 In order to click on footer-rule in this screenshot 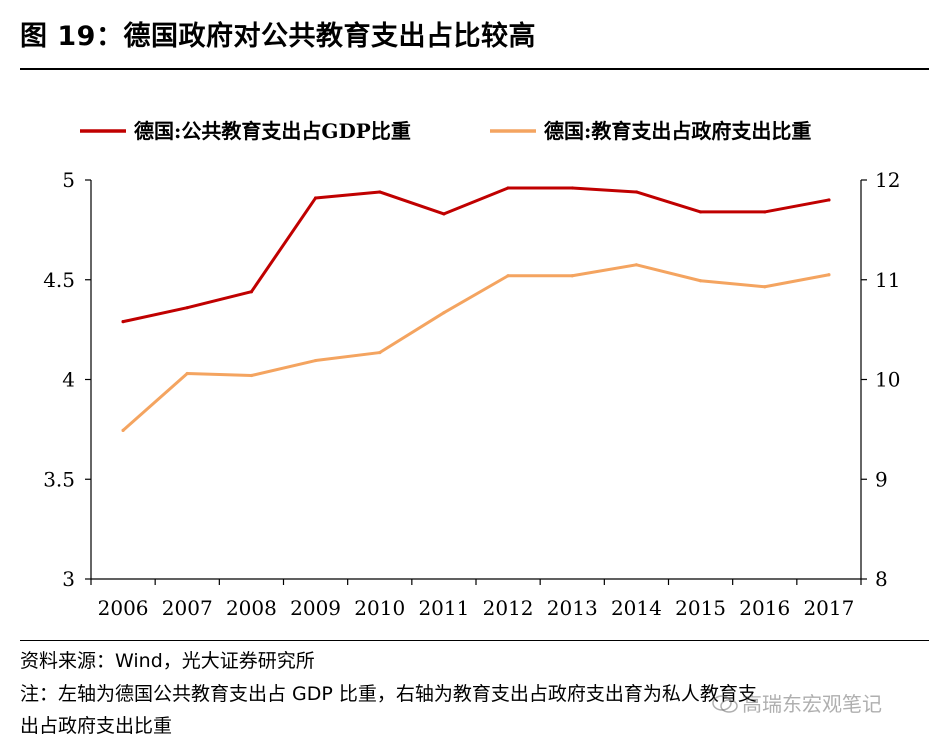, I will do `click(474, 640)`.